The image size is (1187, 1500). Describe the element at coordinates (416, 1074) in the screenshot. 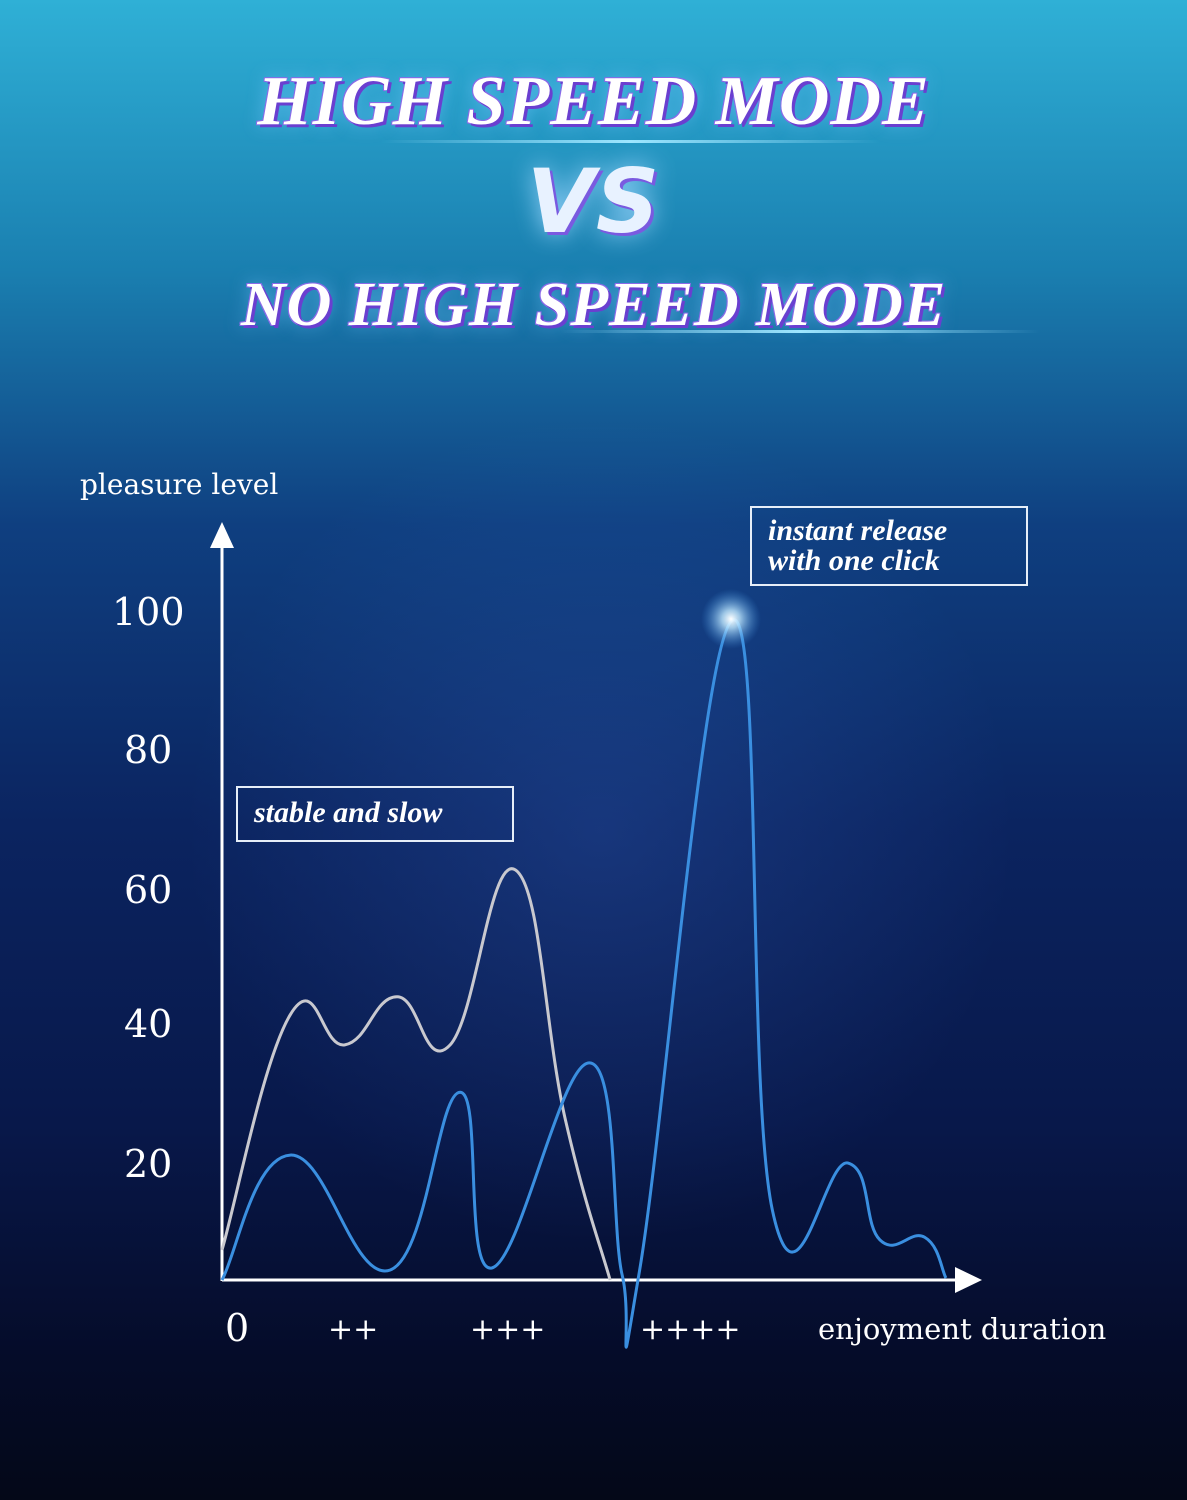

I see `series-line-no_high_speed` at that location.